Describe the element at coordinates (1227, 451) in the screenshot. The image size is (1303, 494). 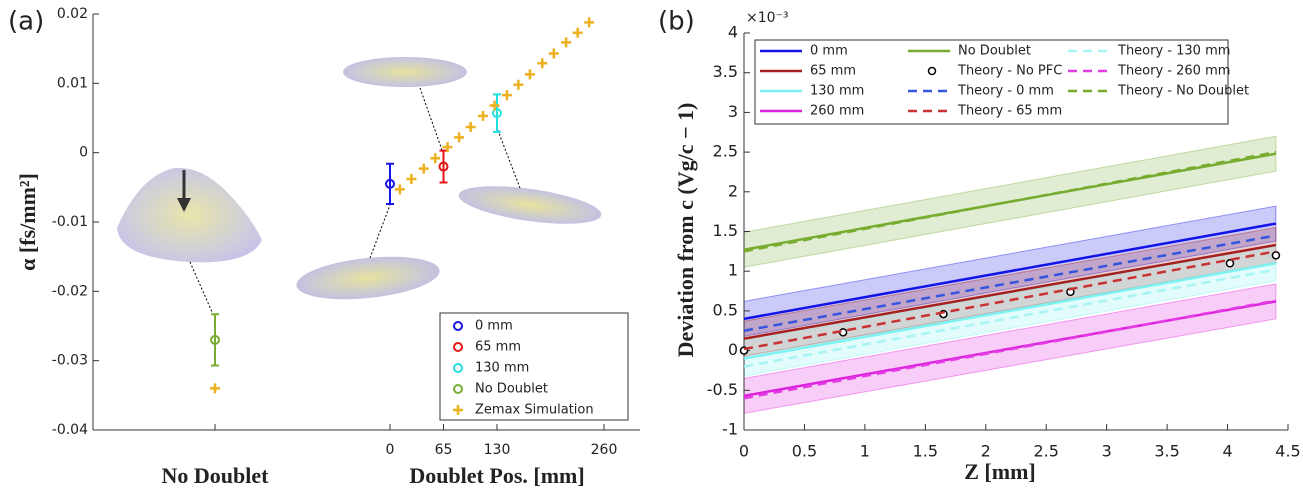
I see `x-tick-label: 4` at that location.